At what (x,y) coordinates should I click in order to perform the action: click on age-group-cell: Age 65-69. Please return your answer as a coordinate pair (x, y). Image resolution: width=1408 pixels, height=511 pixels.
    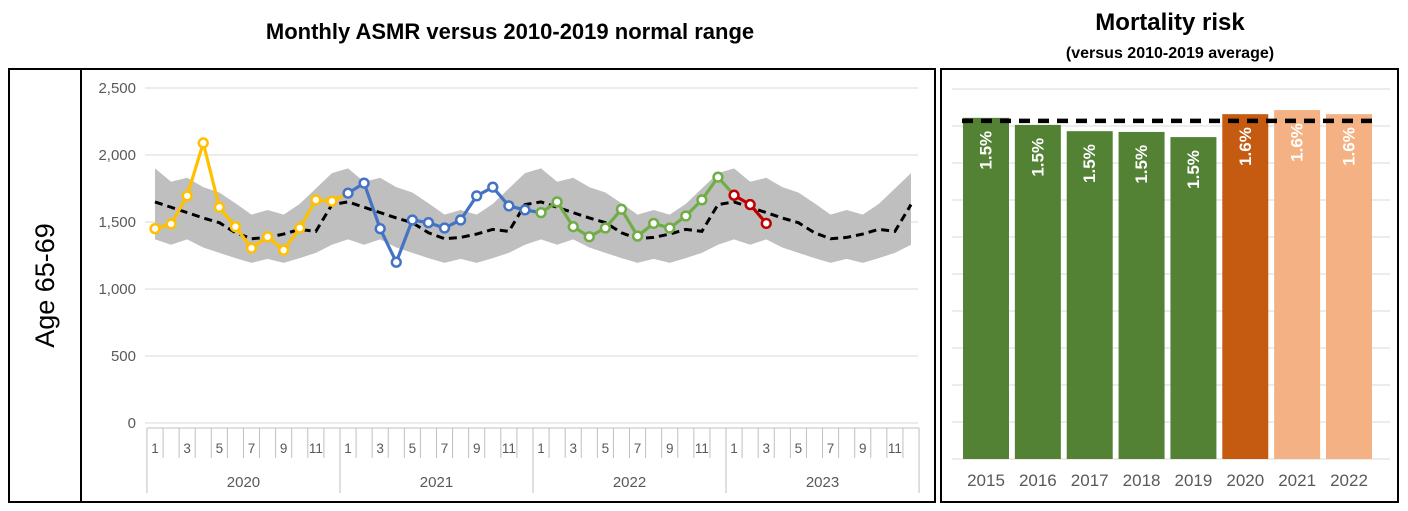
    Looking at the image, I should click on (46, 285).